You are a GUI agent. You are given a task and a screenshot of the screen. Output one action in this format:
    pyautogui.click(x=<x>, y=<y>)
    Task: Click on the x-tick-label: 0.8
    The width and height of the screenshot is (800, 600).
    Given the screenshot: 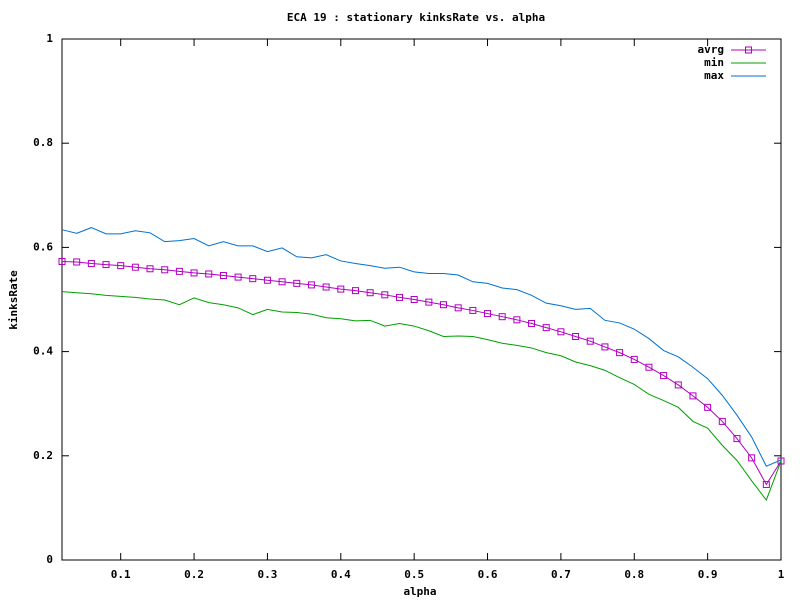 What is the action you would take?
    pyautogui.click(x=634, y=574)
    